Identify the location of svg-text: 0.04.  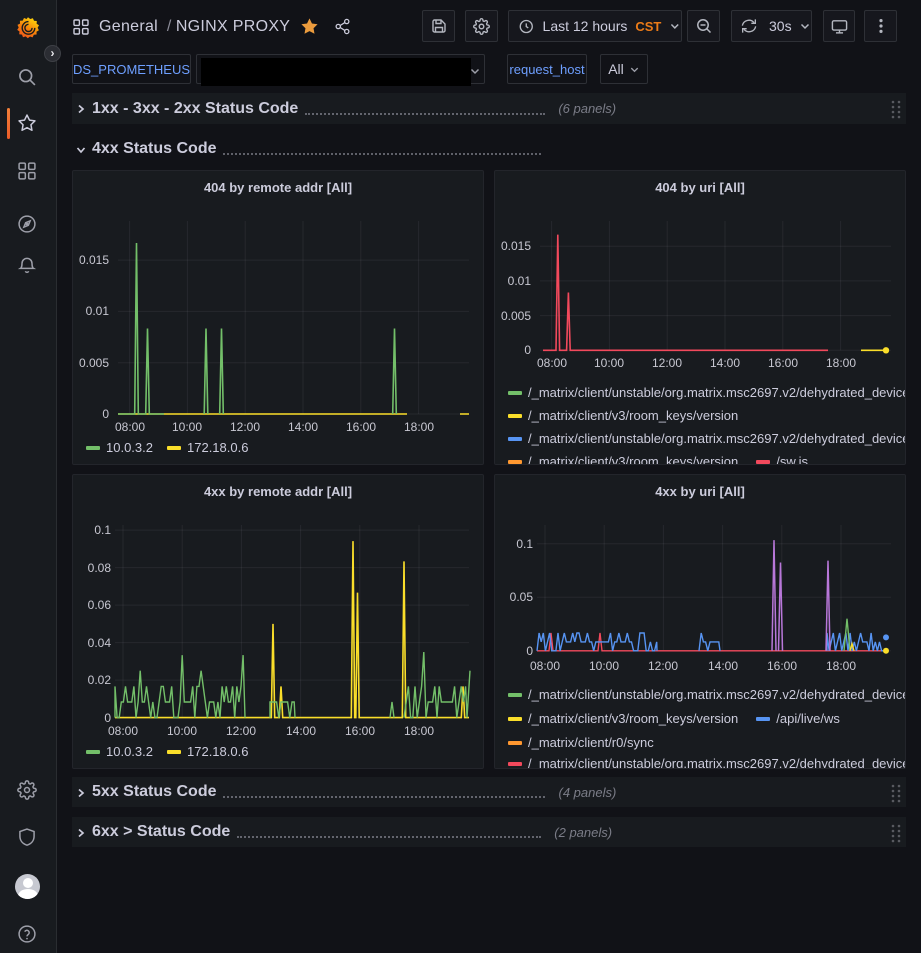
(100, 643).